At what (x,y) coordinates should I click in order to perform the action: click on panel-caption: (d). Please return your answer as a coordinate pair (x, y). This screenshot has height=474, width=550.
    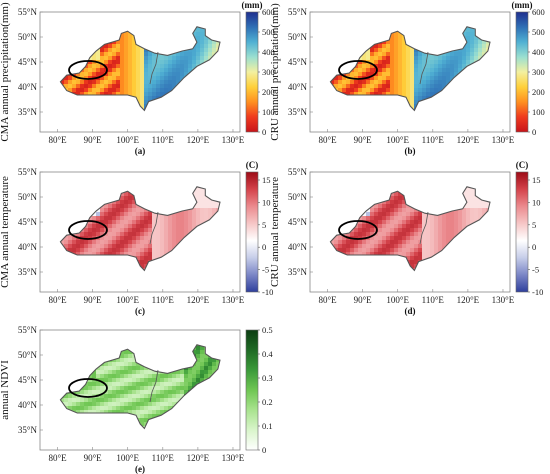
    Looking at the image, I should click on (410, 311).